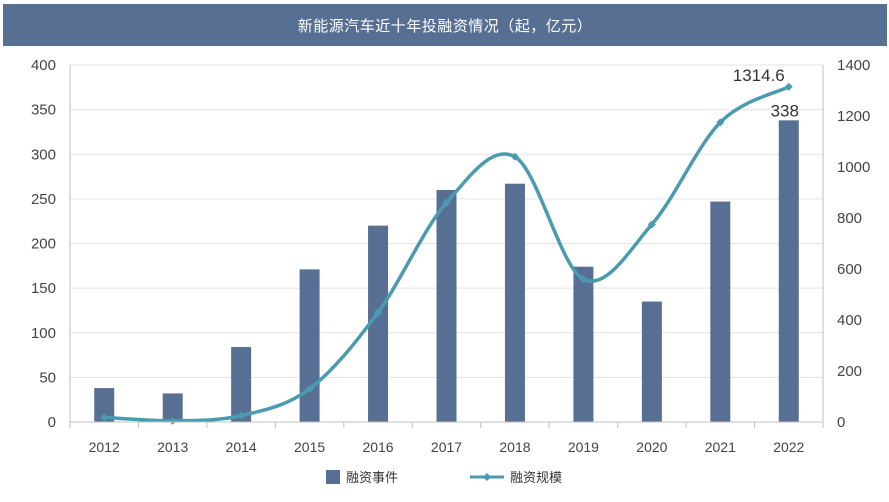 The image size is (889, 502). What do you see at coordinates (47, 377) in the screenshot?
I see `y-left-tick-label: 50` at bounding box center [47, 377].